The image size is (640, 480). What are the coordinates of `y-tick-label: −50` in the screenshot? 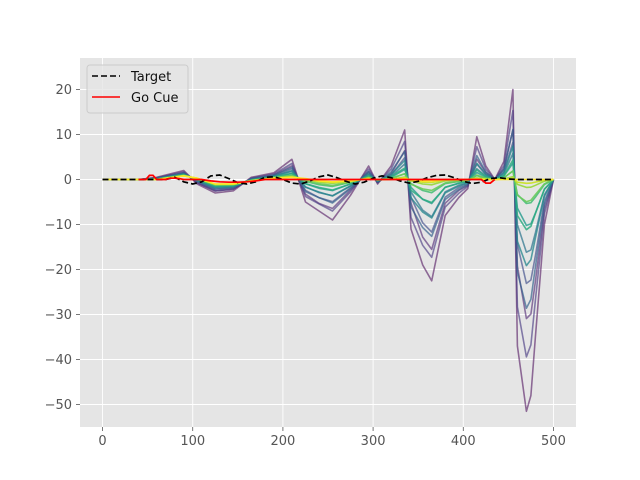 It's located at (58, 405).